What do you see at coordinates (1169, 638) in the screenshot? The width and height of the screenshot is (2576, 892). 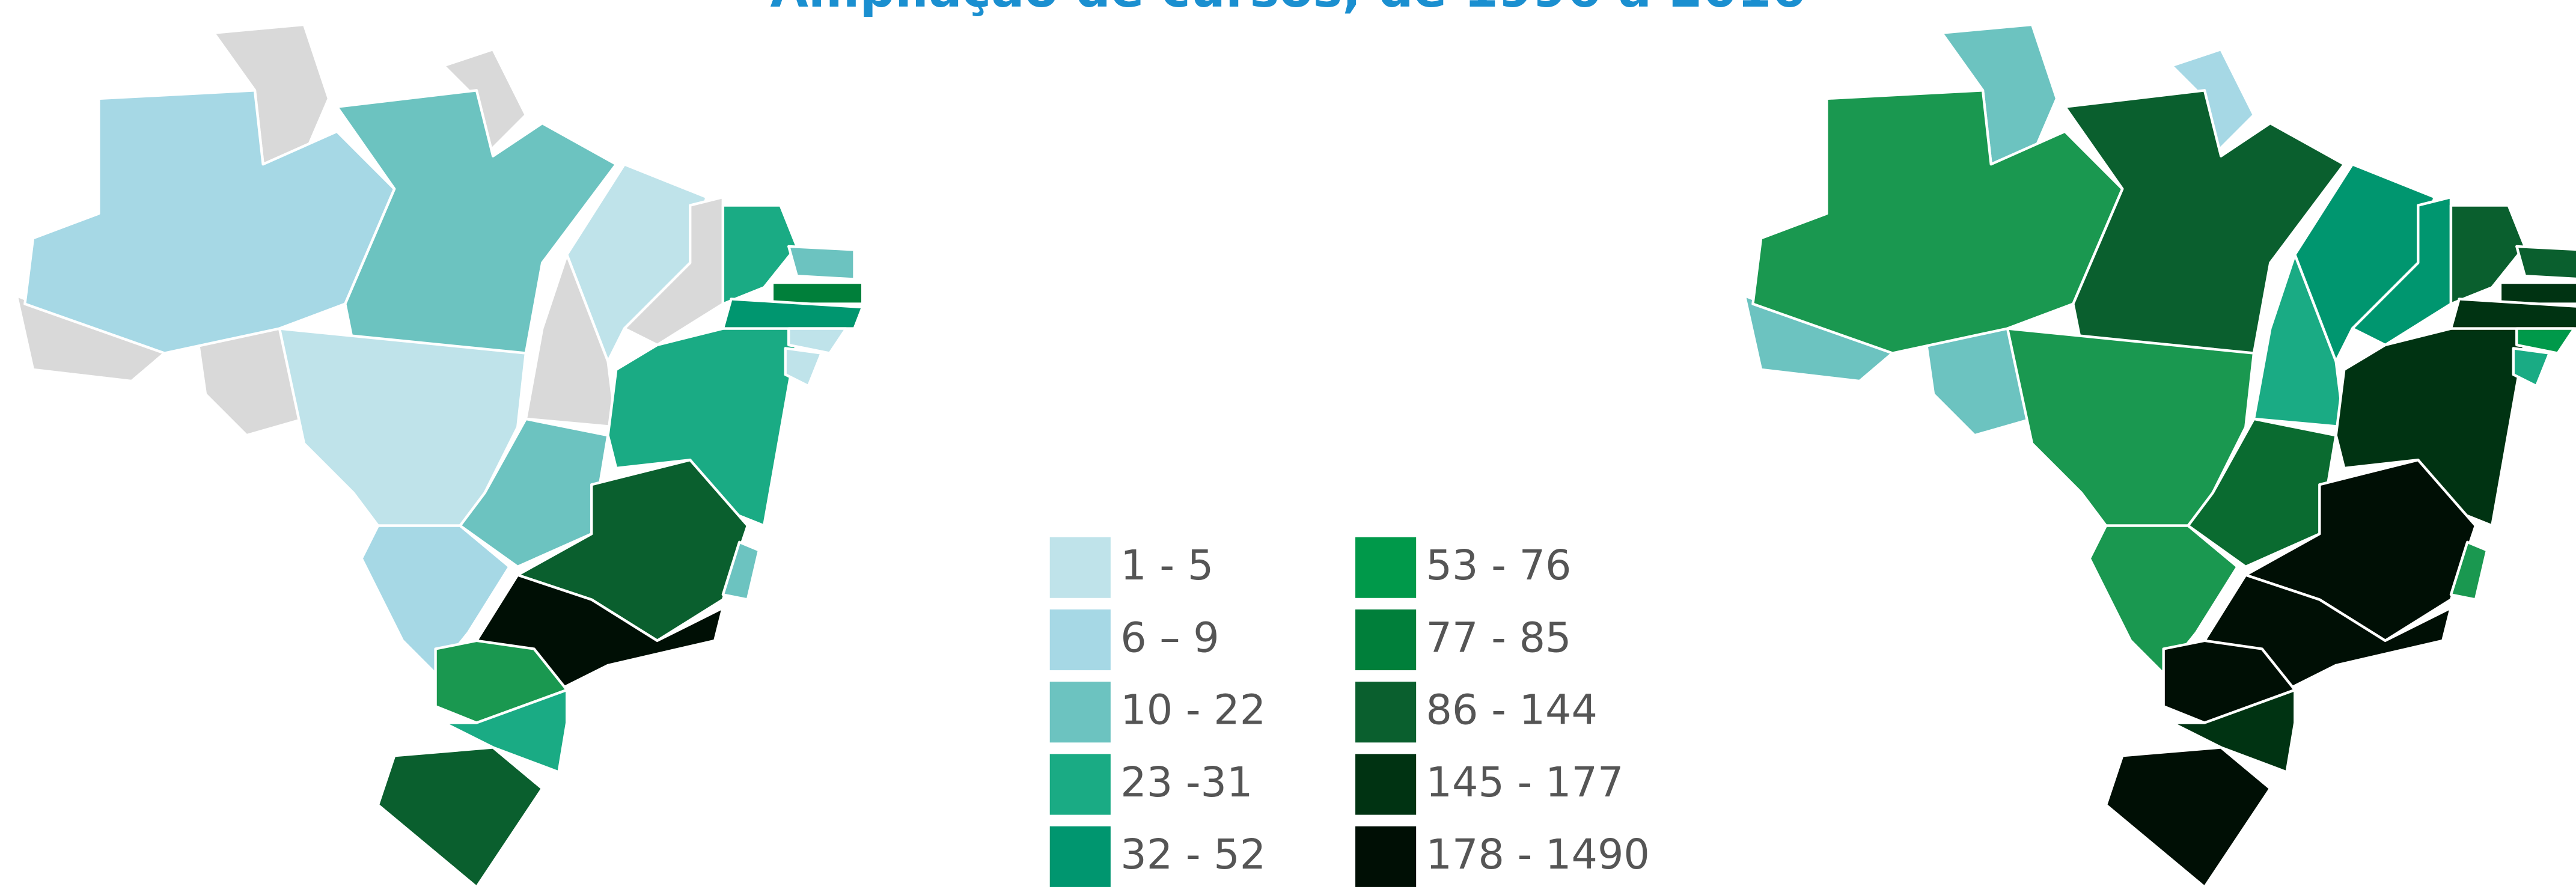 I see `legend-label: 6 – 9` at bounding box center [1169, 638].